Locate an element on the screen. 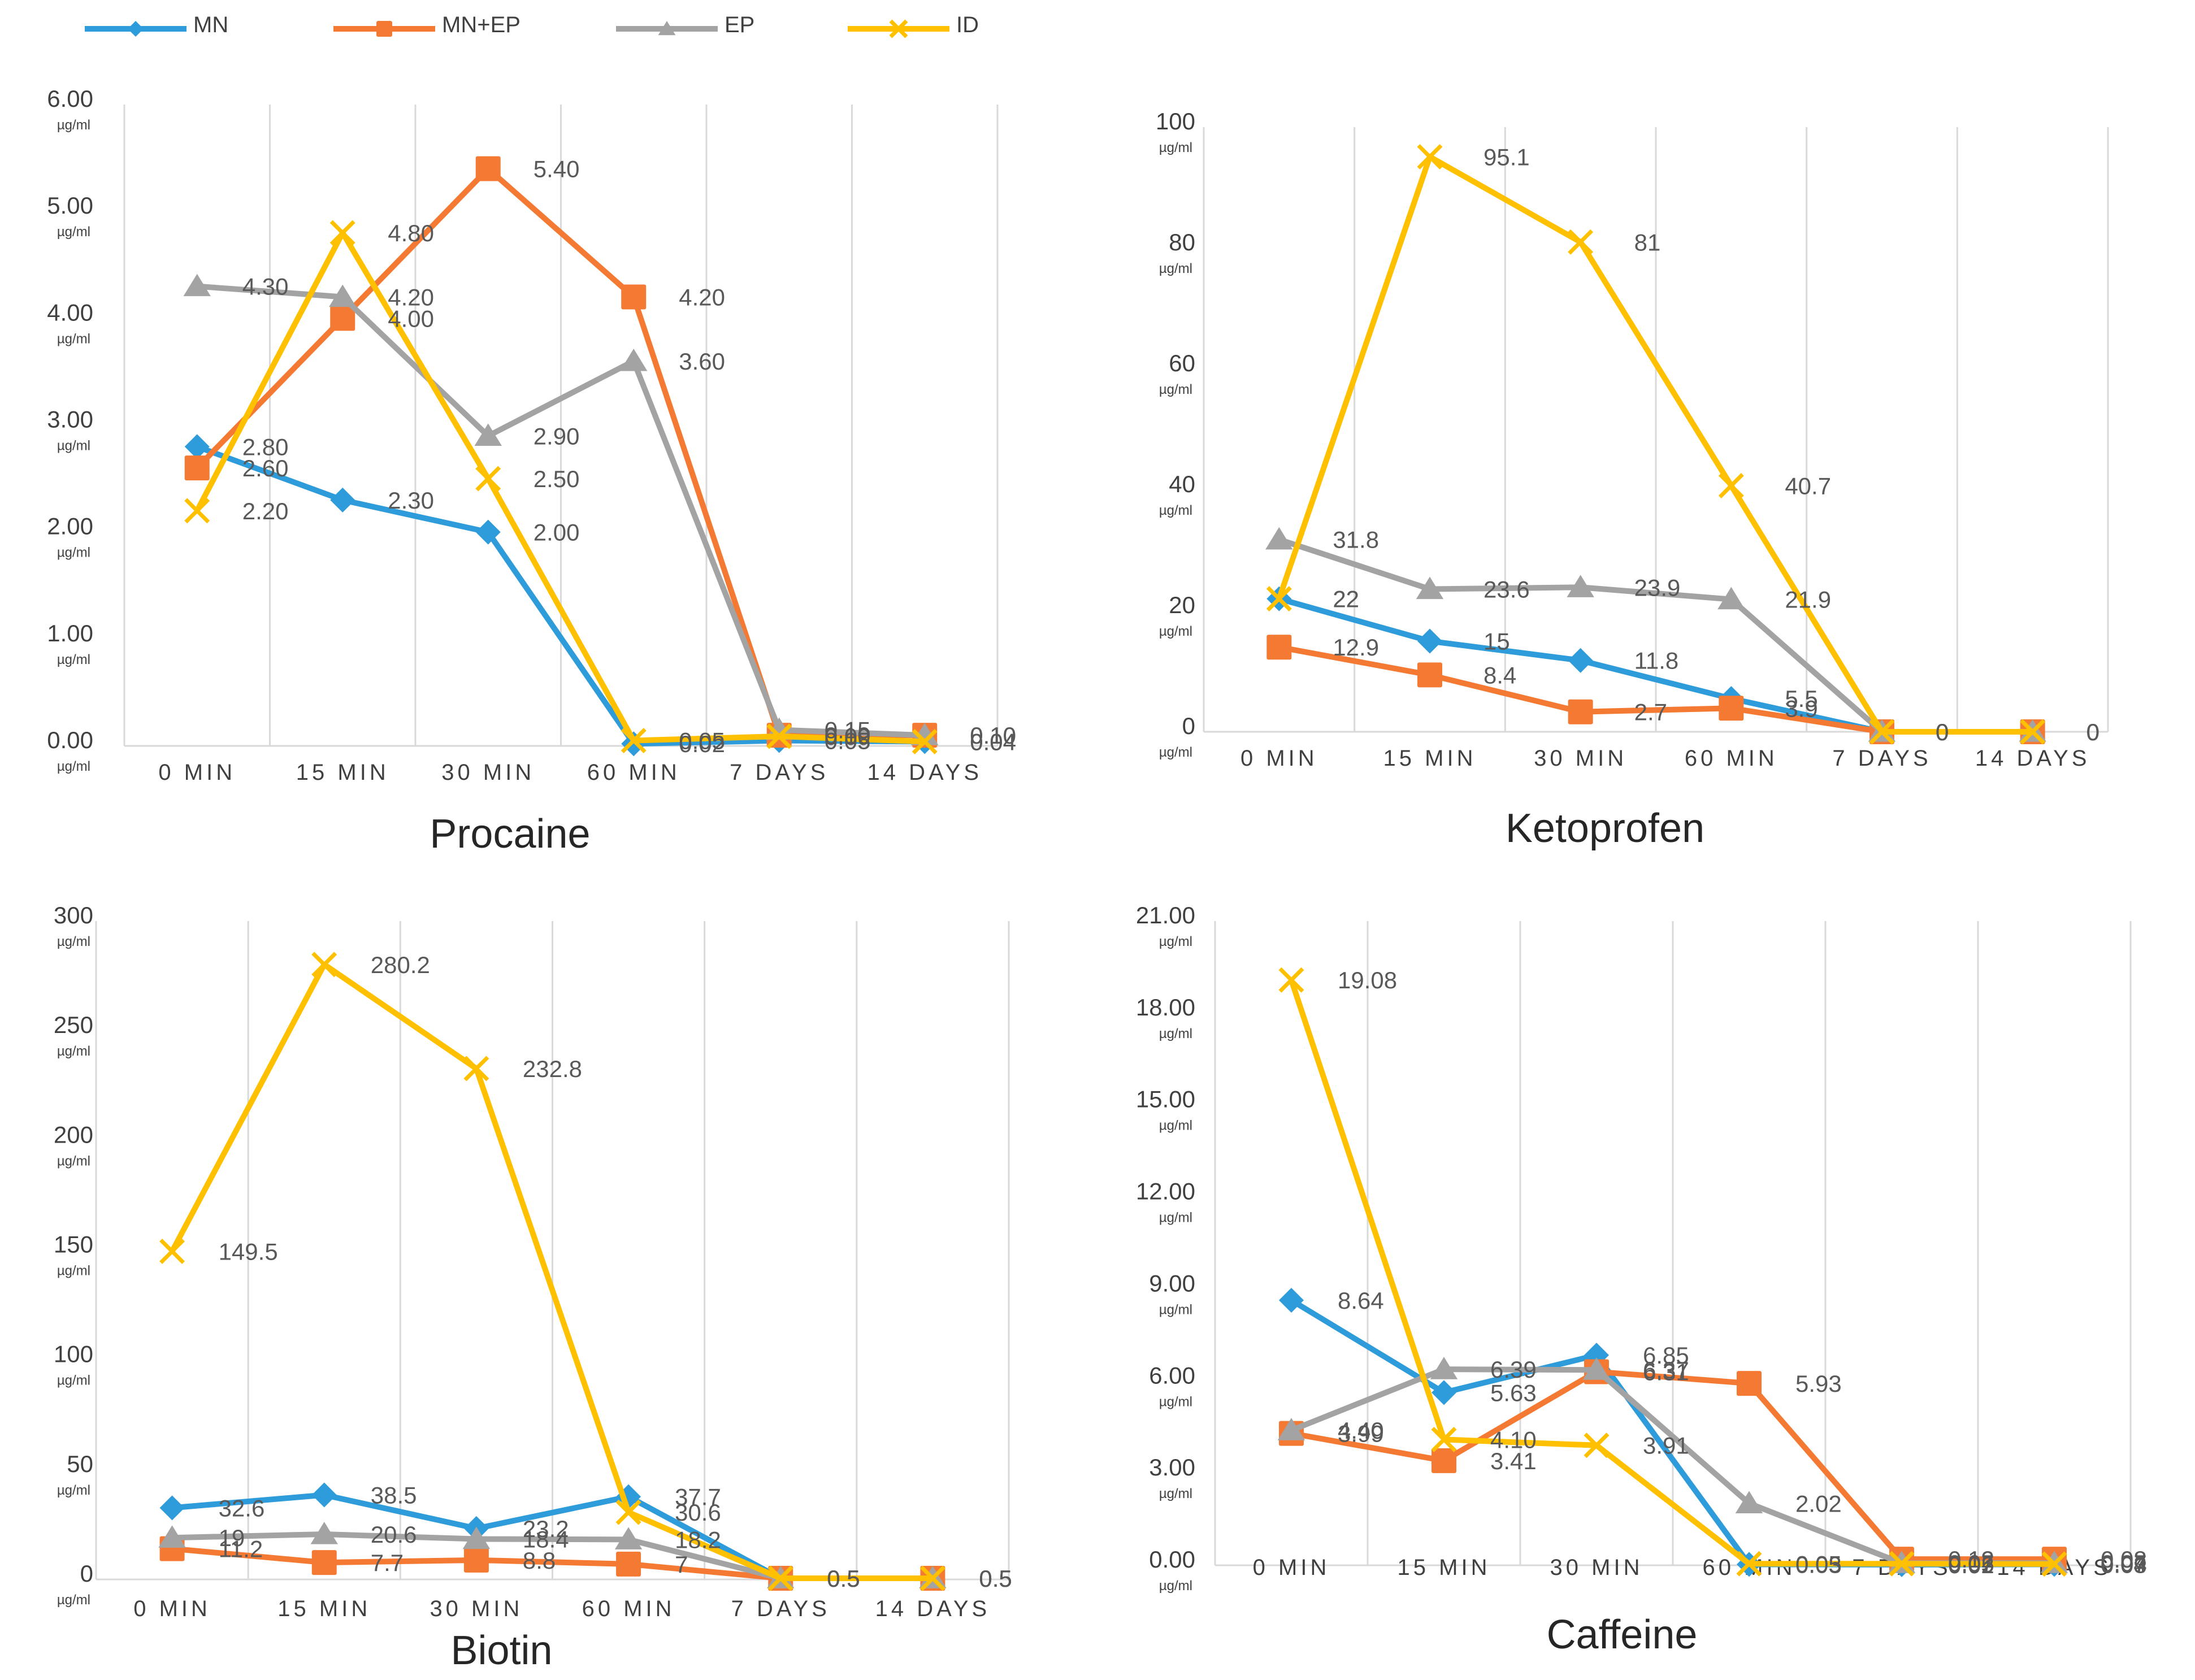  x-tick-label: 60 MIN is located at coordinates (633, 772).